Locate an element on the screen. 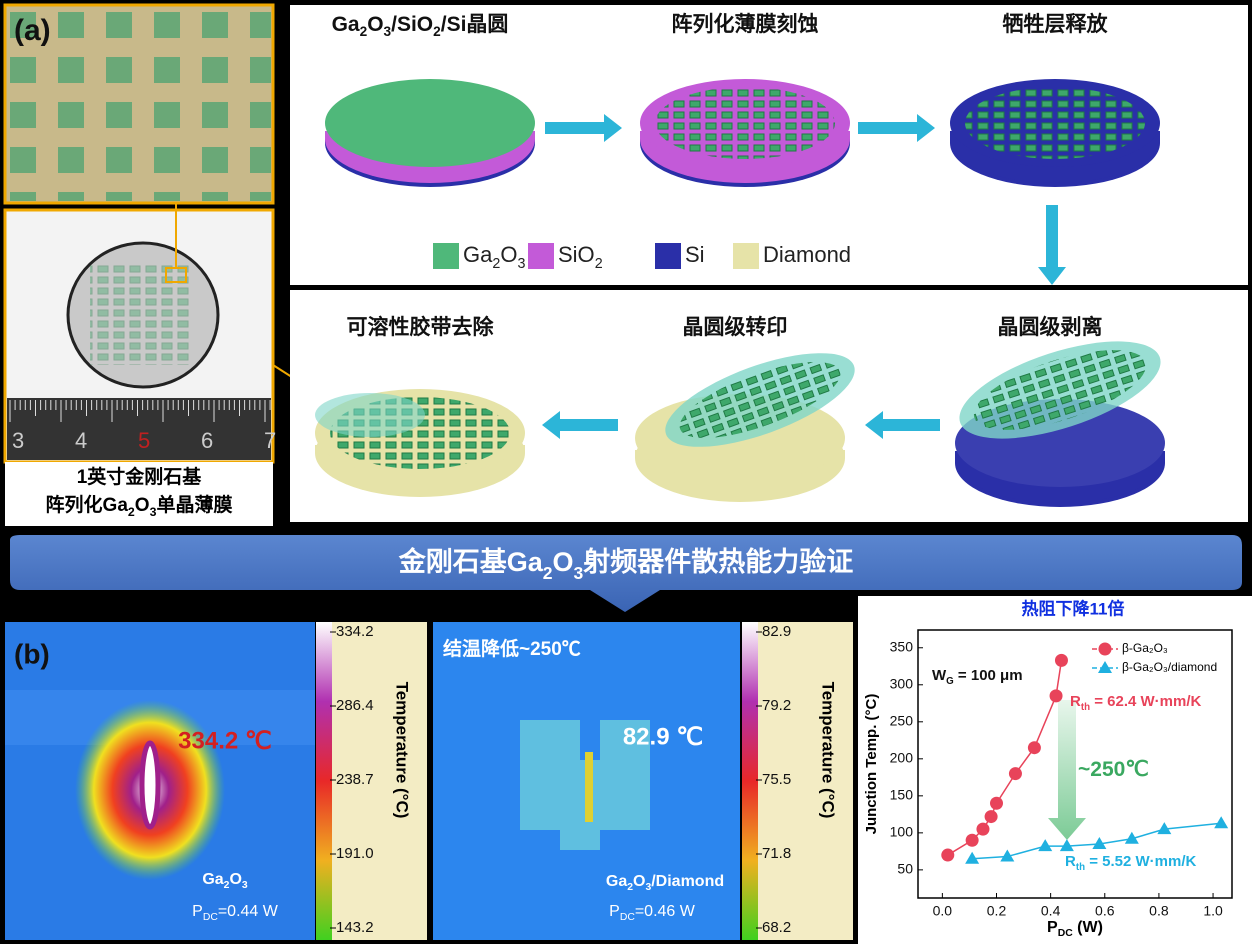  x-axis-label: PDC (W) is located at coordinates (1075, 929).